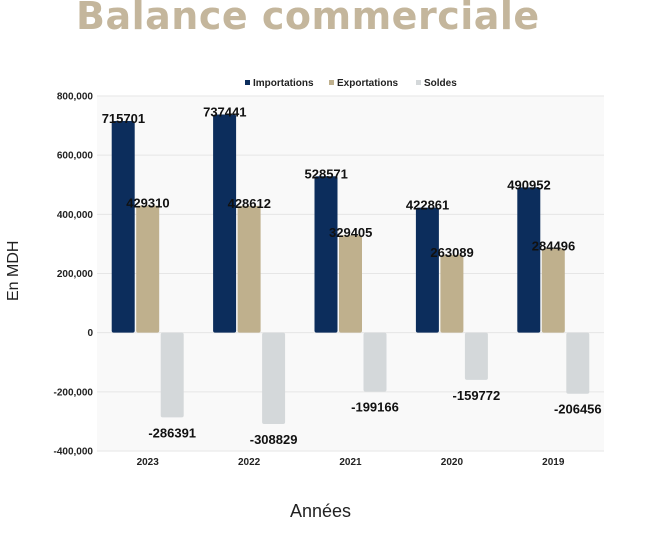 The height and width of the screenshot is (550, 650). I want to click on data-label: 429310, so click(147, 203).